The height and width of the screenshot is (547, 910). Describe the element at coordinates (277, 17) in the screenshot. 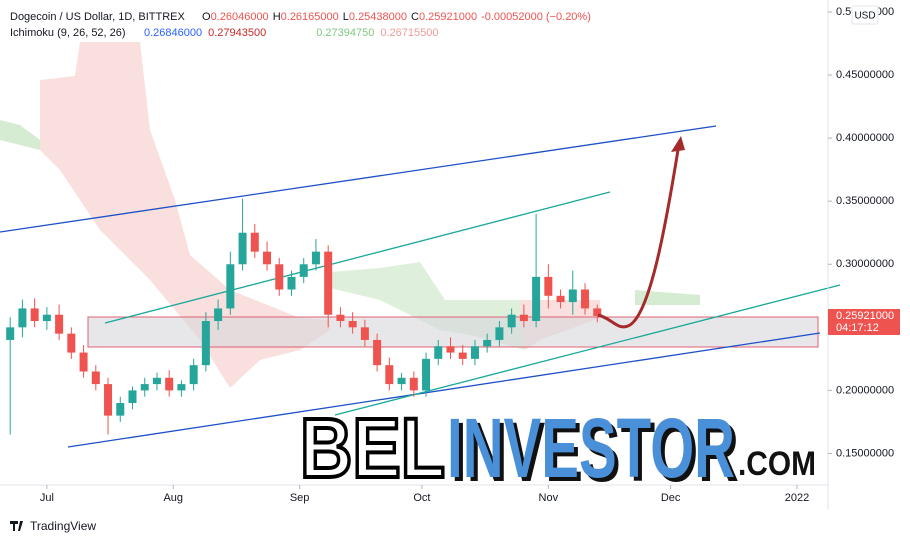

I see `ohlc-key: H` at that location.